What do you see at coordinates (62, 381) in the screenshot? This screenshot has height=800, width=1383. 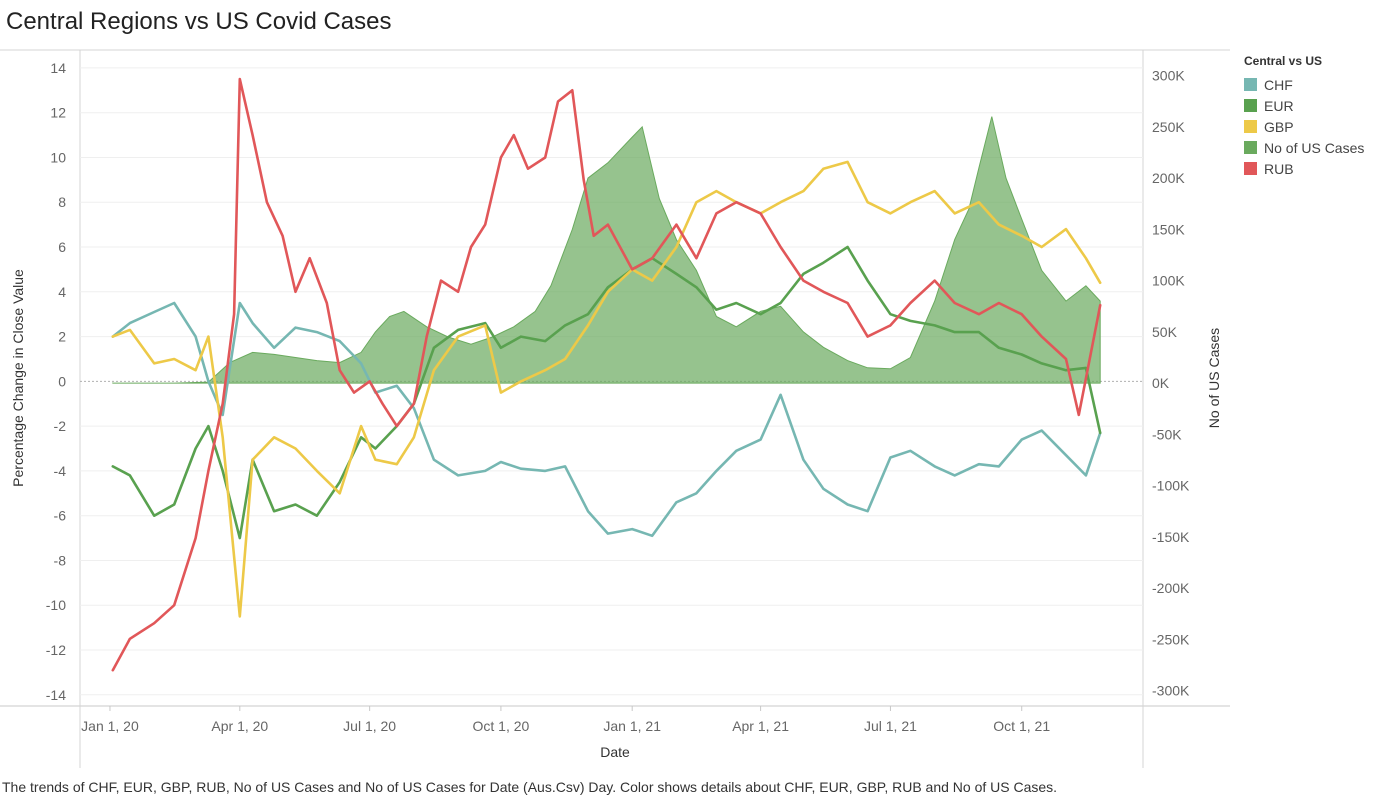 I see `y-tick-label: 0` at bounding box center [62, 381].